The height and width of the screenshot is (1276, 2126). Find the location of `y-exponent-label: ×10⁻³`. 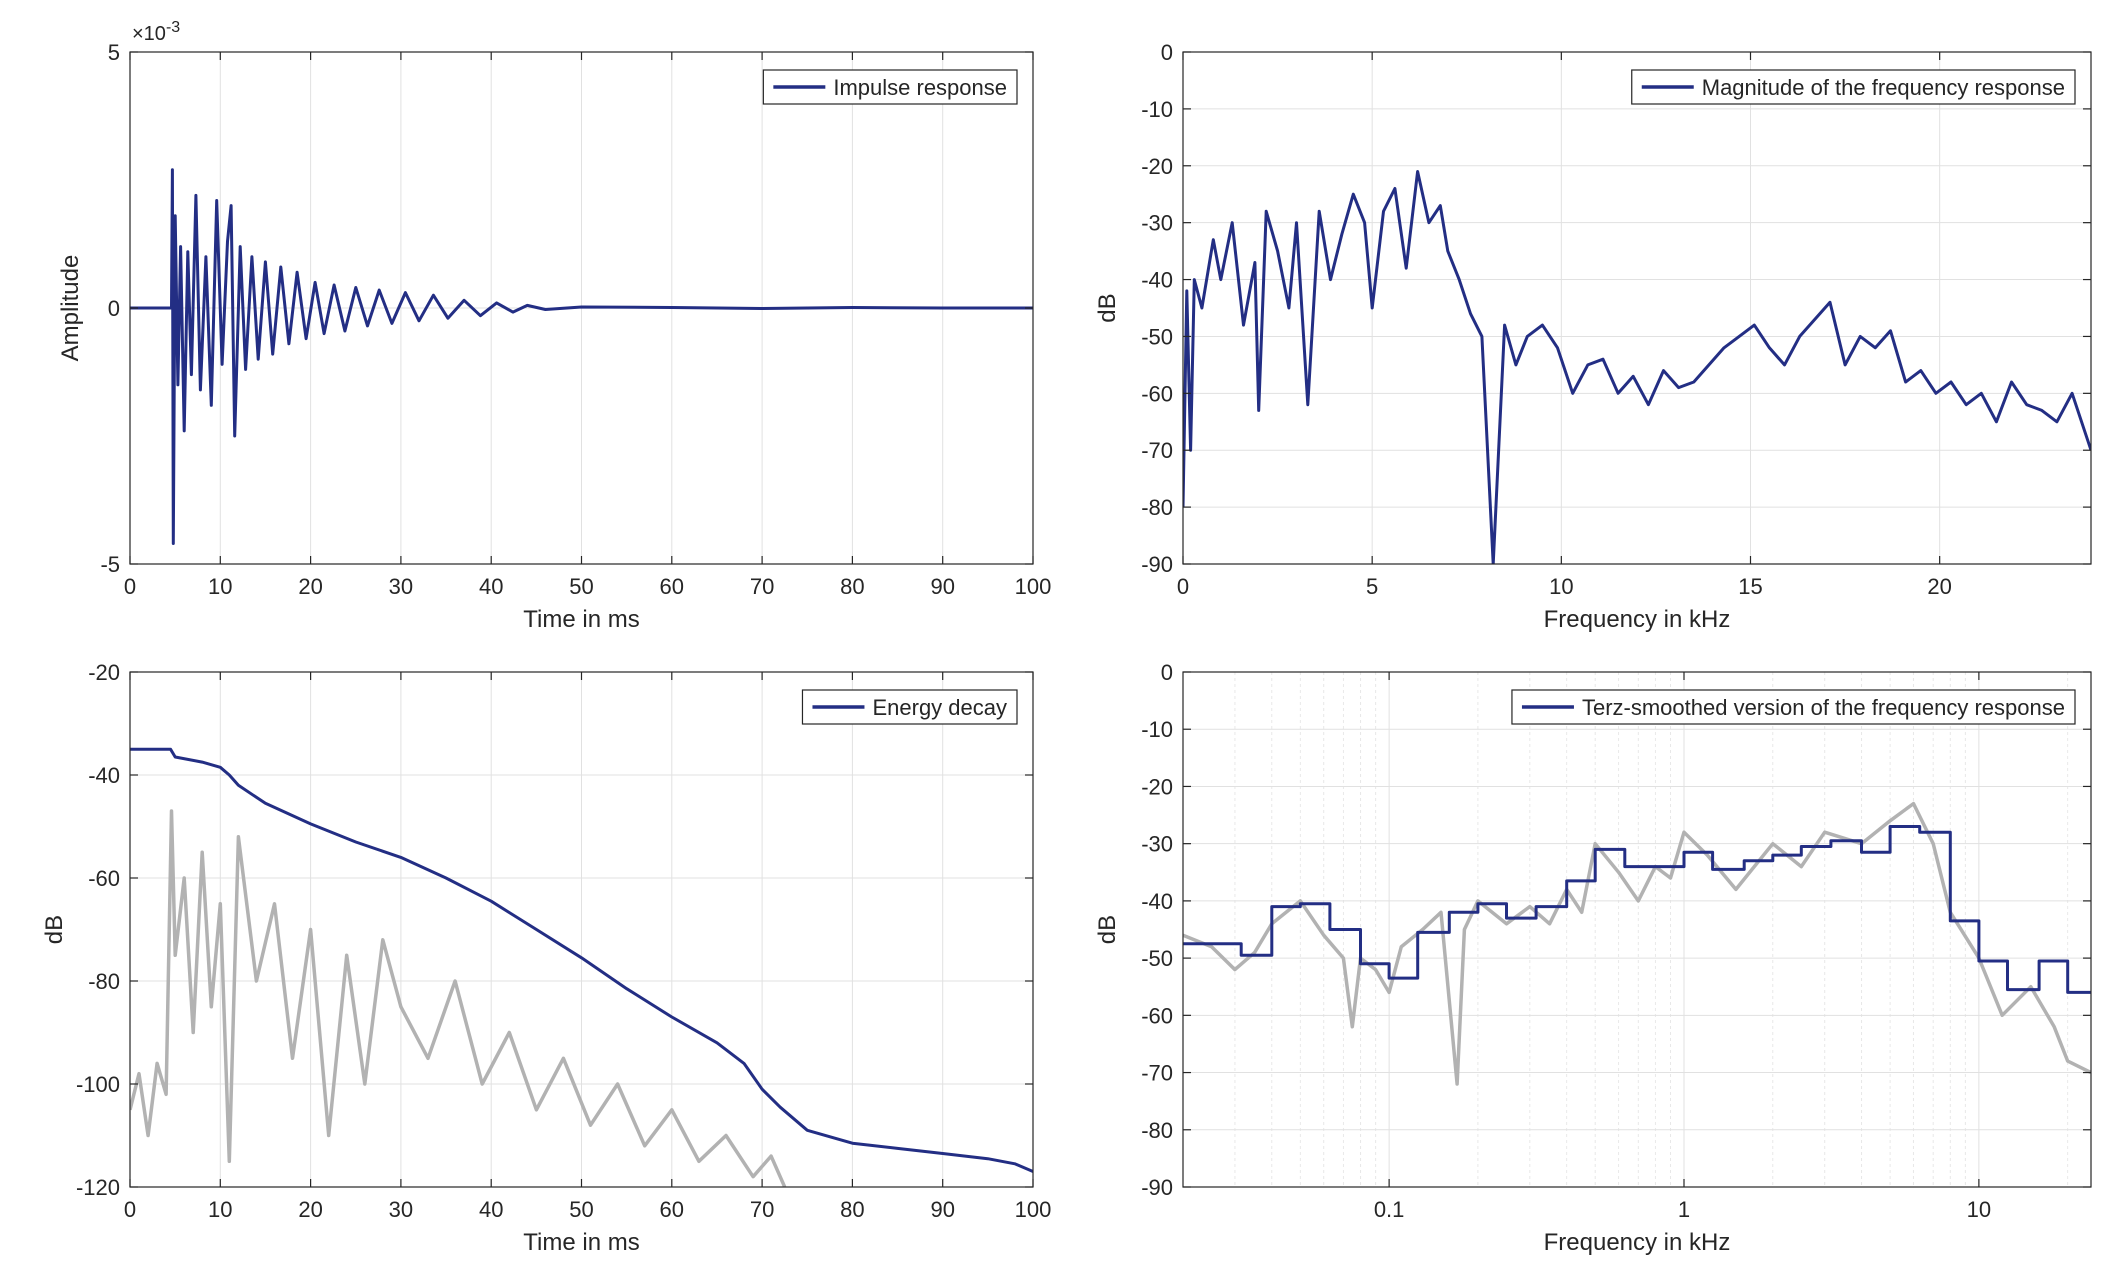

y-exponent-label: ×10⁻³ is located at coordinates (156, 32).